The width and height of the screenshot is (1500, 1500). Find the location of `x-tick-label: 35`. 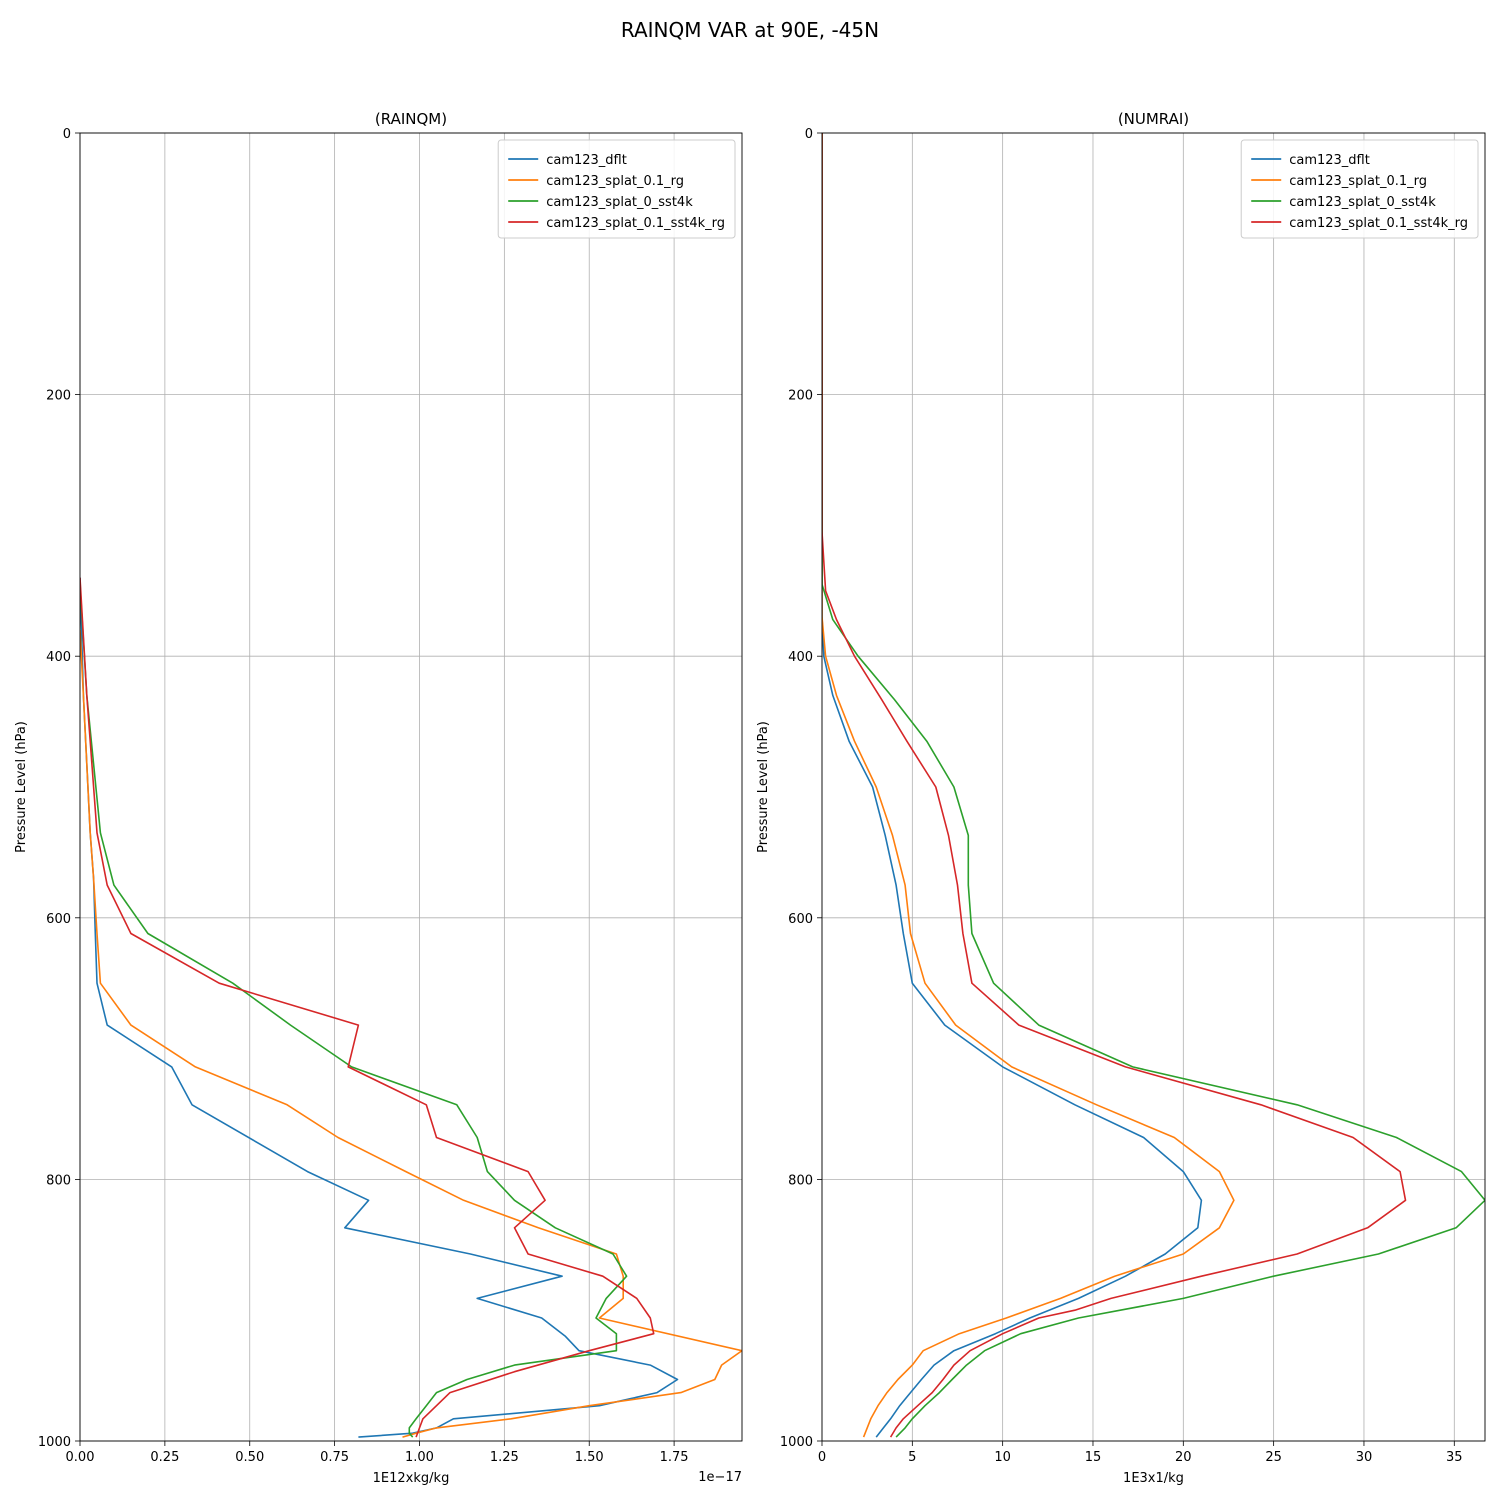

x-tick-label: 35 is located at coordinates (1454, 1457).